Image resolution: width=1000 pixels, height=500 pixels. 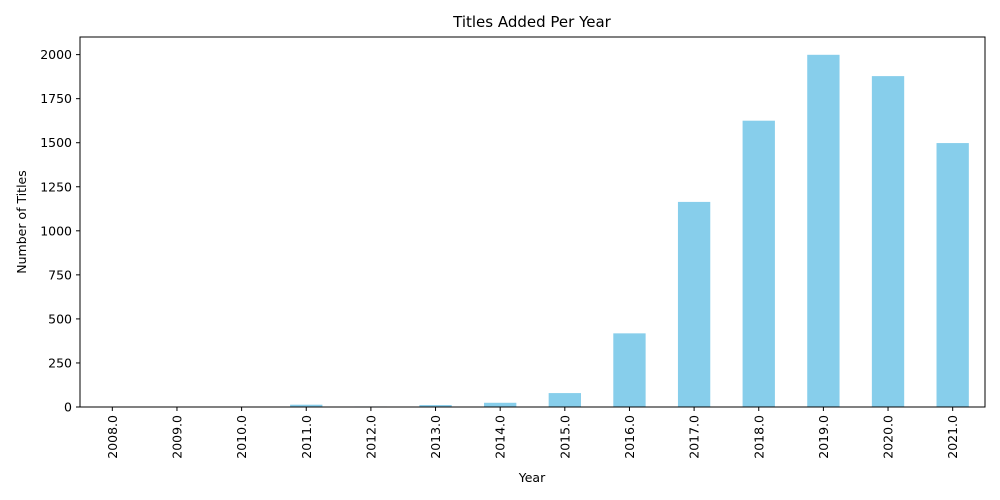 What do you see at coordinates (241, 437) in the screenshot?
I see `x-tick-label: 2010.0` at bounding box center [241, 437].